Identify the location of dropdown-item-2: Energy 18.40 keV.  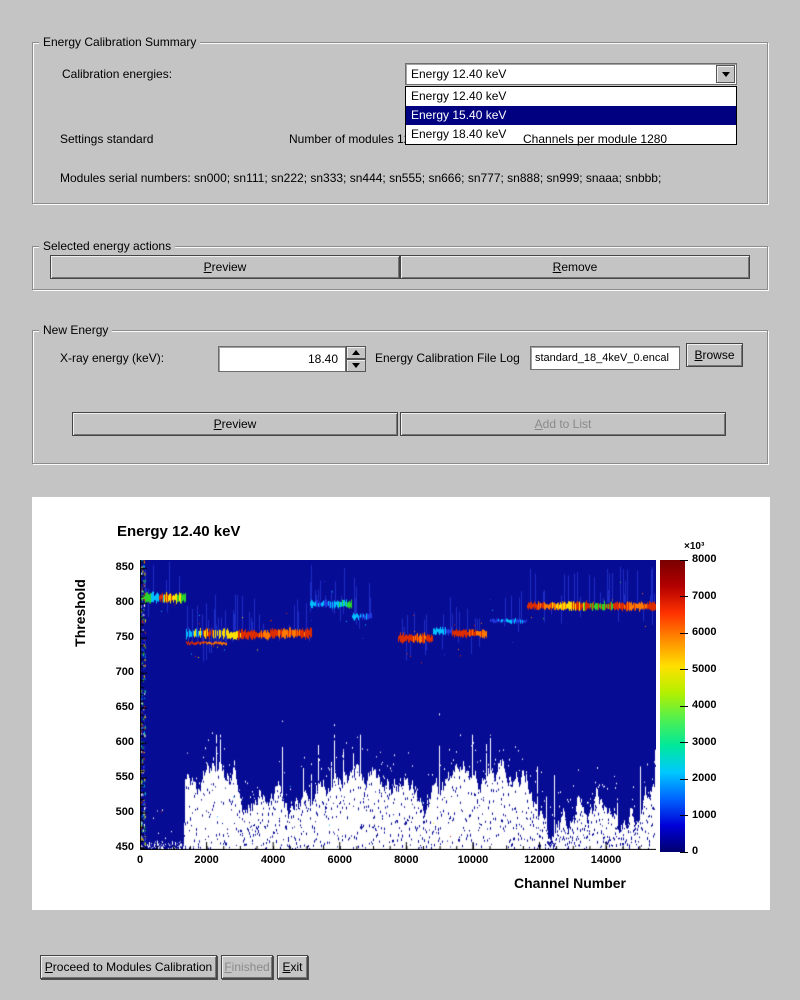
(459, 134).